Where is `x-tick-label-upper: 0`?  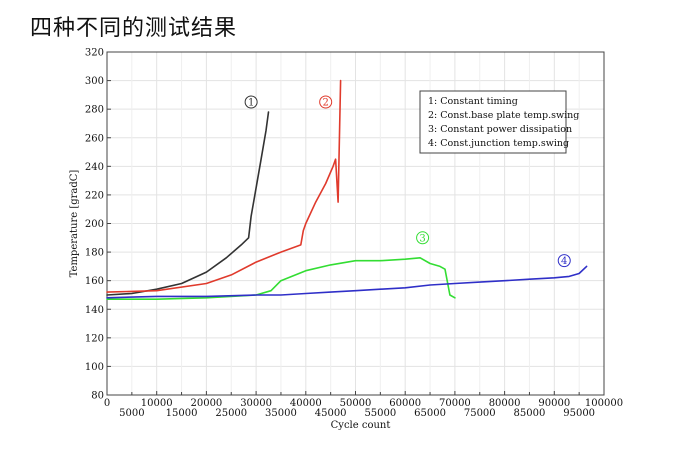
x-tick-label-upper: 0 is located at coordinates (107, 403).